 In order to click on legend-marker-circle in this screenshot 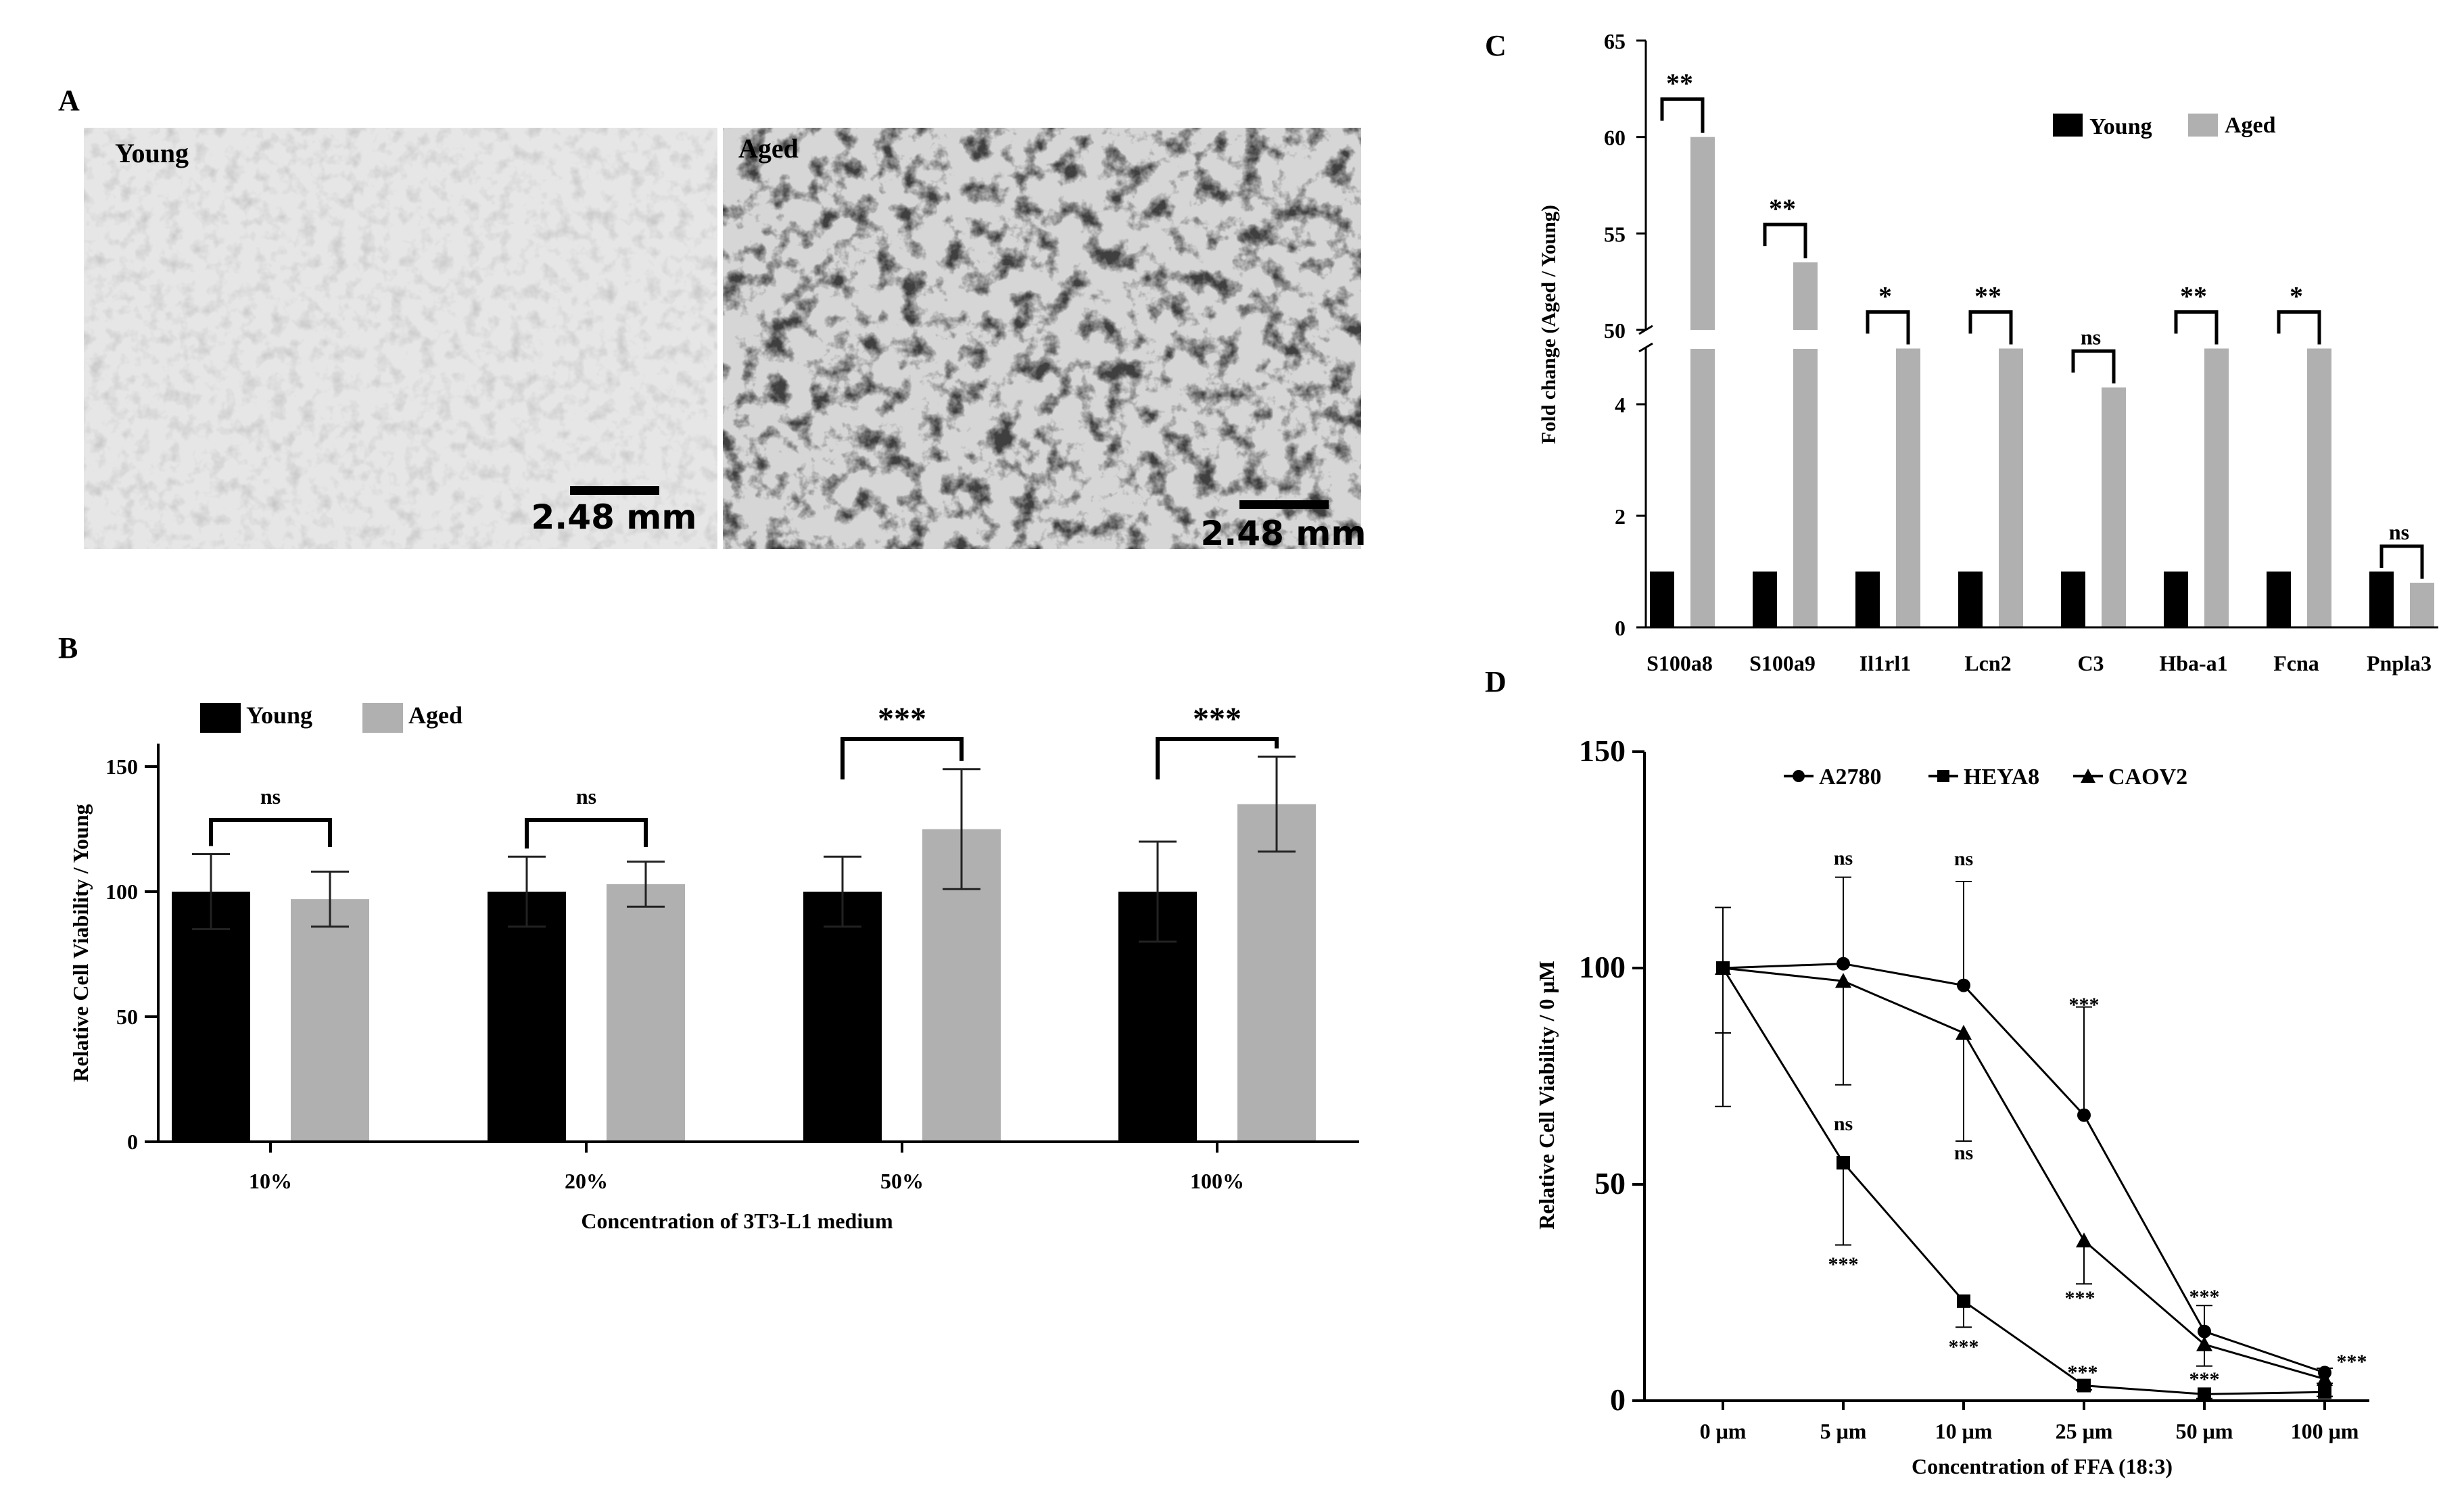, I will do `click(1799, 776)`.